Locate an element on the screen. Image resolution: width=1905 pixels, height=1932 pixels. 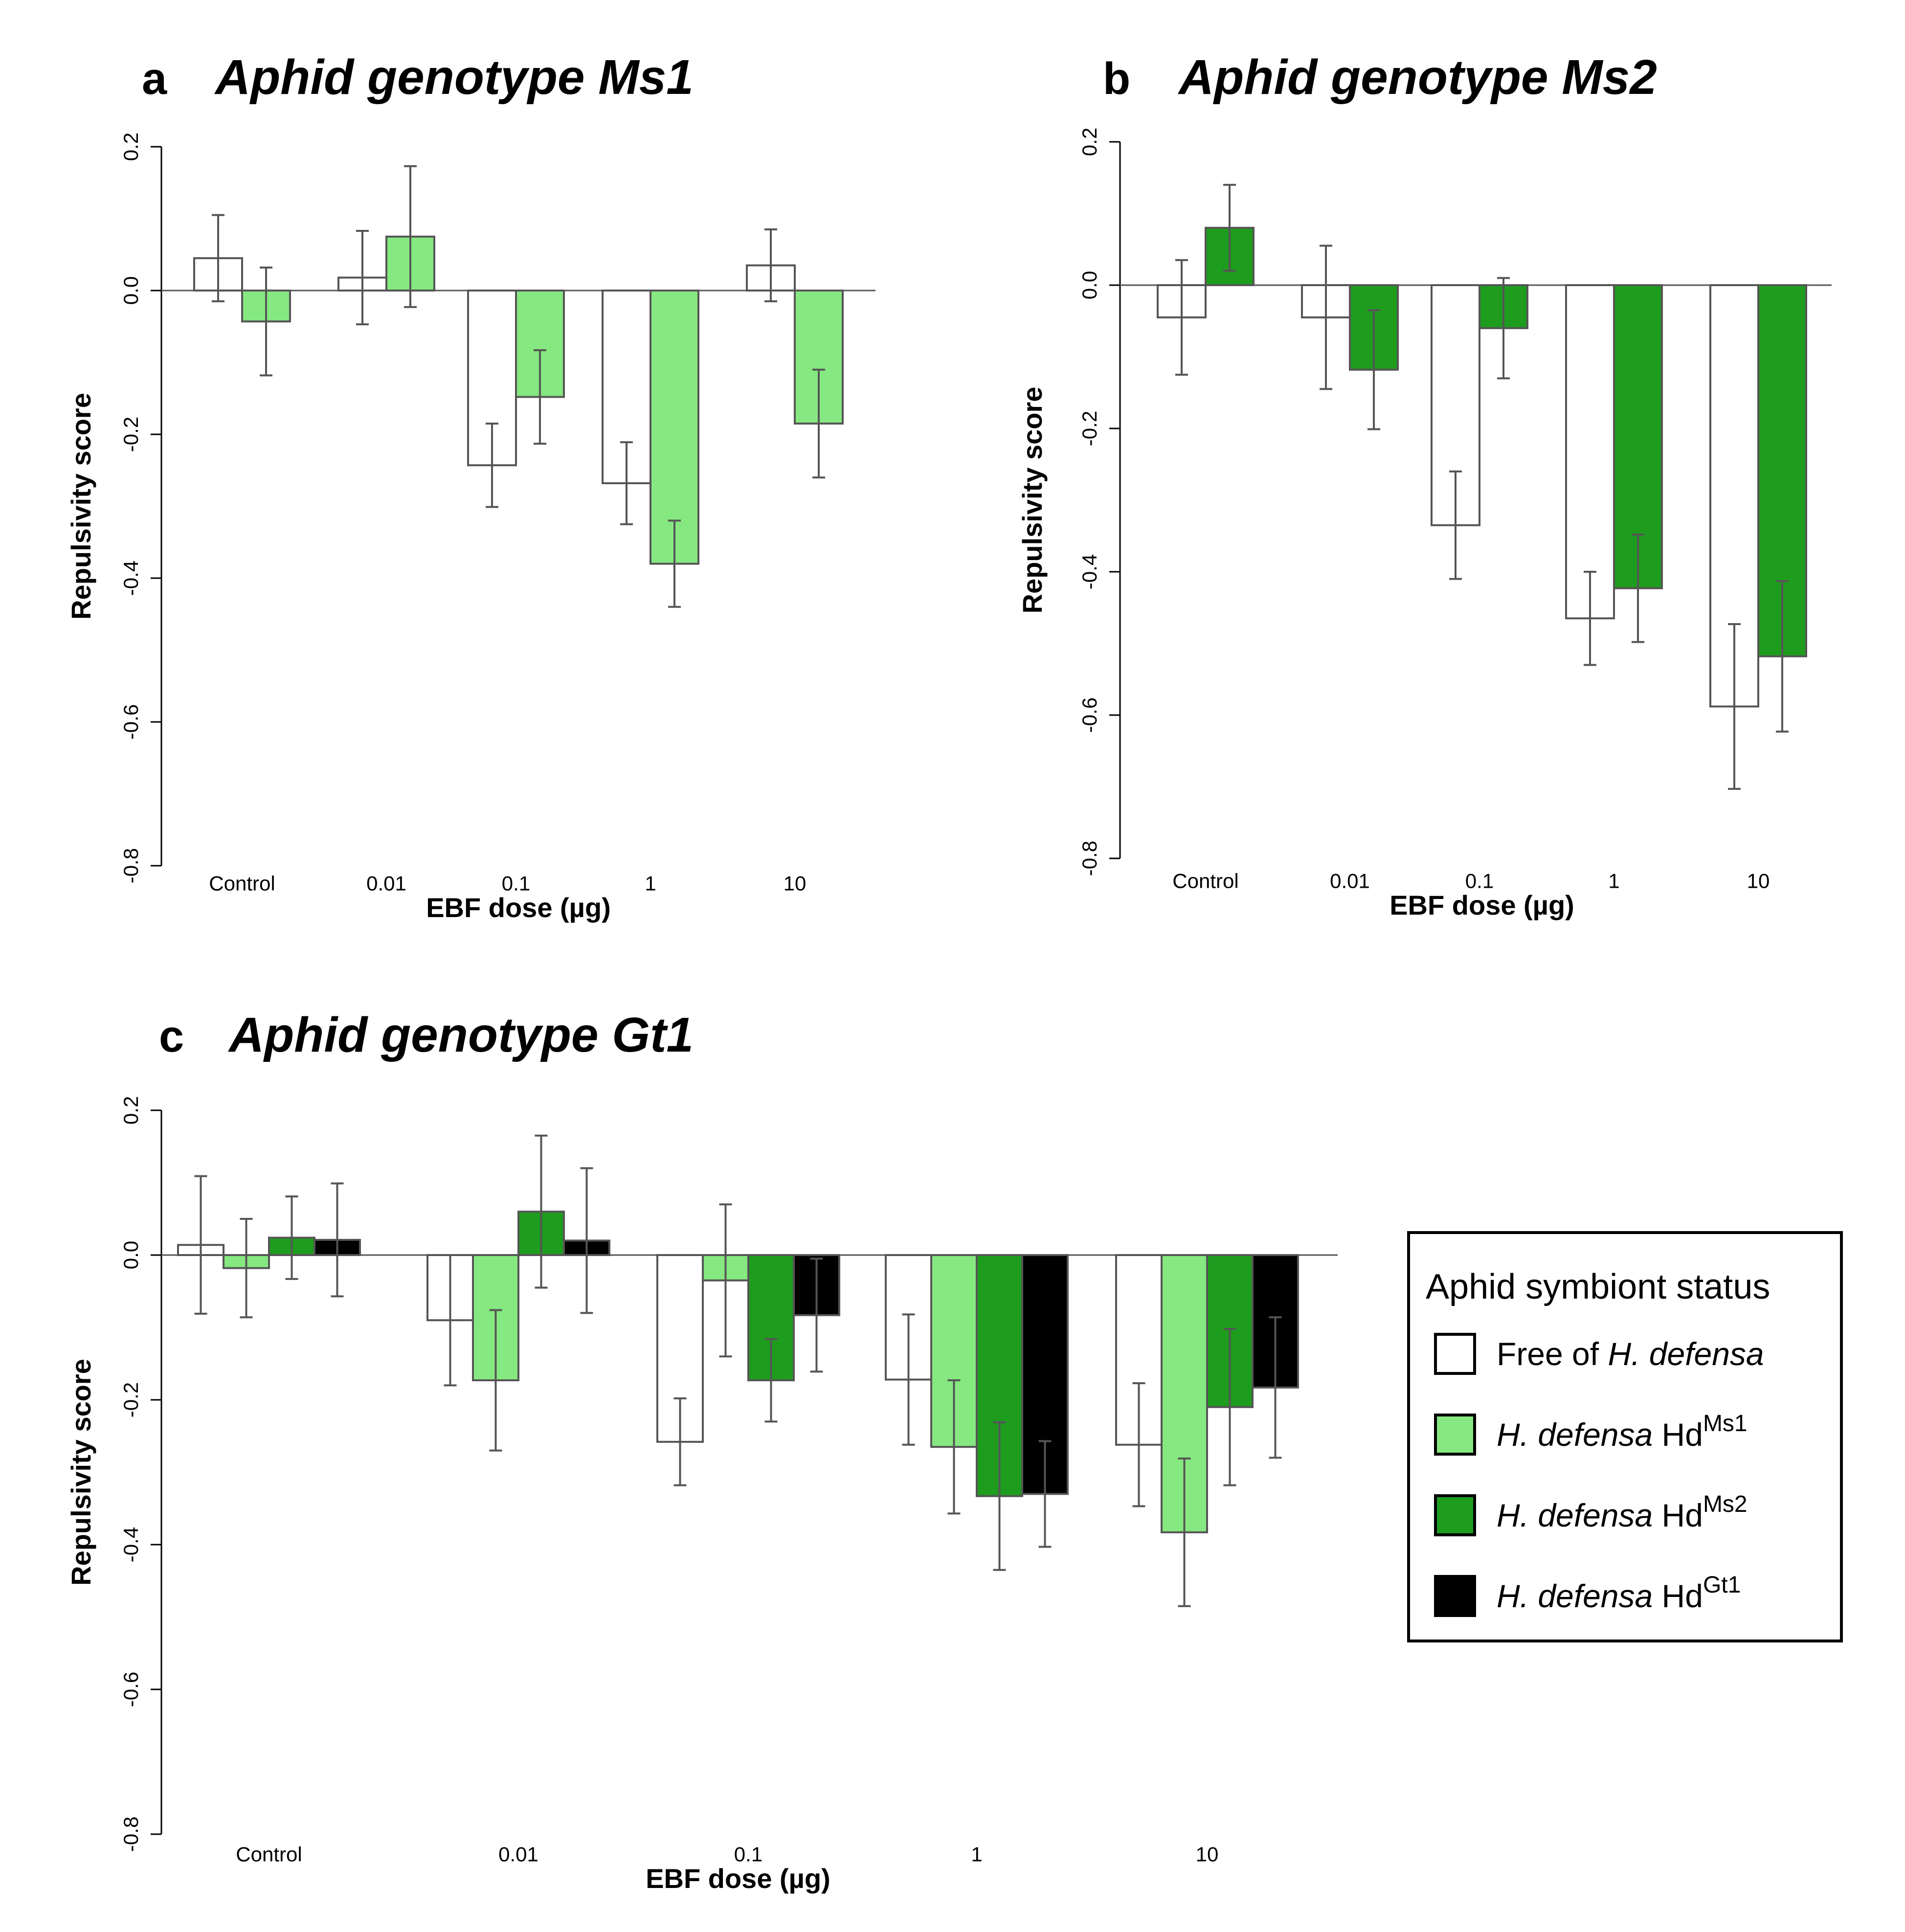
panel-b-letter: b is located at coordinates (1116, 79).